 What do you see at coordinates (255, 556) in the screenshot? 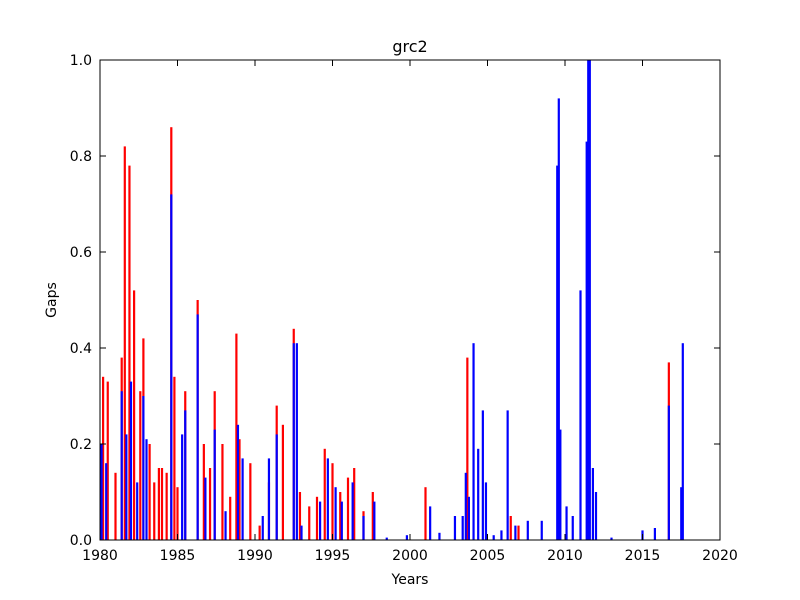
I see `x-tick-label: 1990` at bounding box center [255, 556].